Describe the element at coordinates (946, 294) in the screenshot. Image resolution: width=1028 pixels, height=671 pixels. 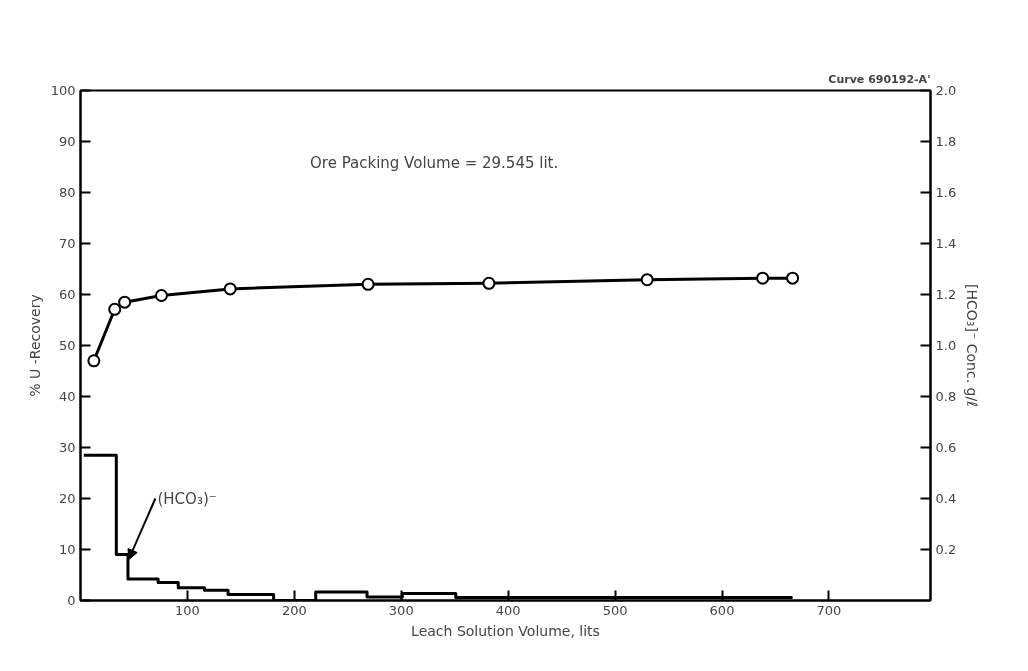
I see `y2-tick-label: 1.2` at that location.